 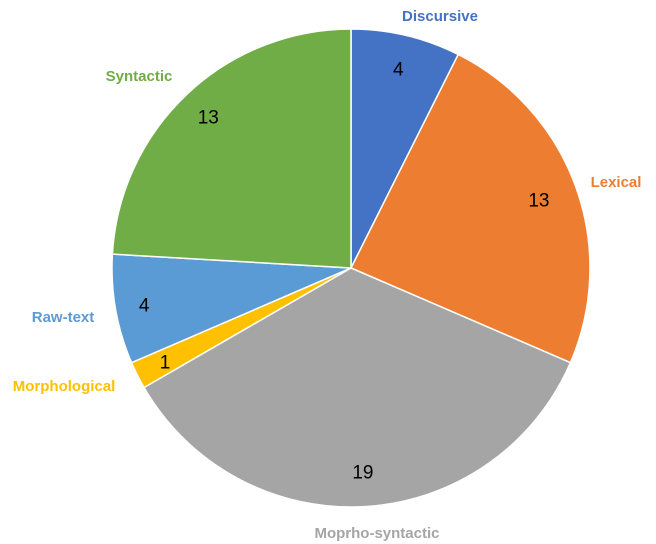 I want to click on pie-slice-raw-text, so click(x=231, y=308).